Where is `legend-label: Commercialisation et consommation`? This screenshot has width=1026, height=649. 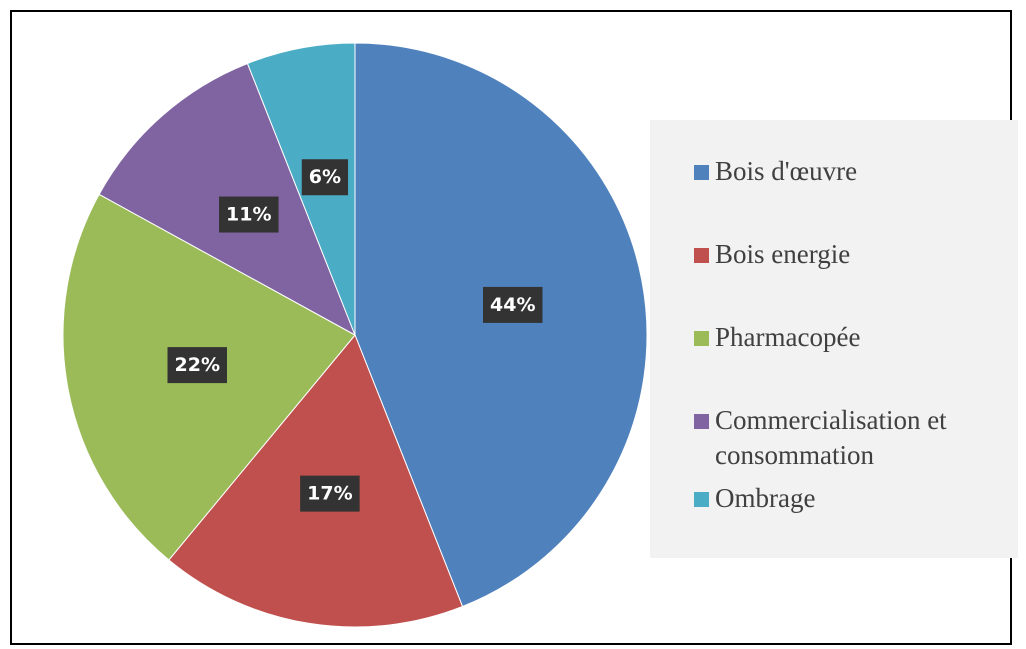
legend-label: Commercialisation et consommation is located at coordinates (831, 437).